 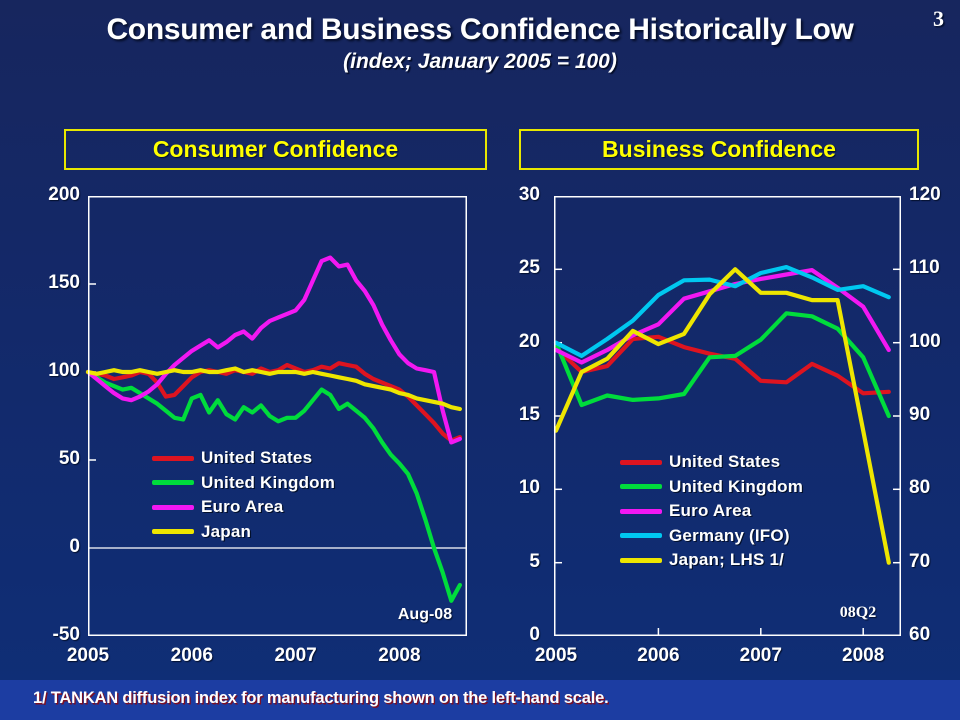 What do you see at coordinates (924, 268) in the screenshot?
I see `y-tick-label: 110` at bounding box center [924, 268].